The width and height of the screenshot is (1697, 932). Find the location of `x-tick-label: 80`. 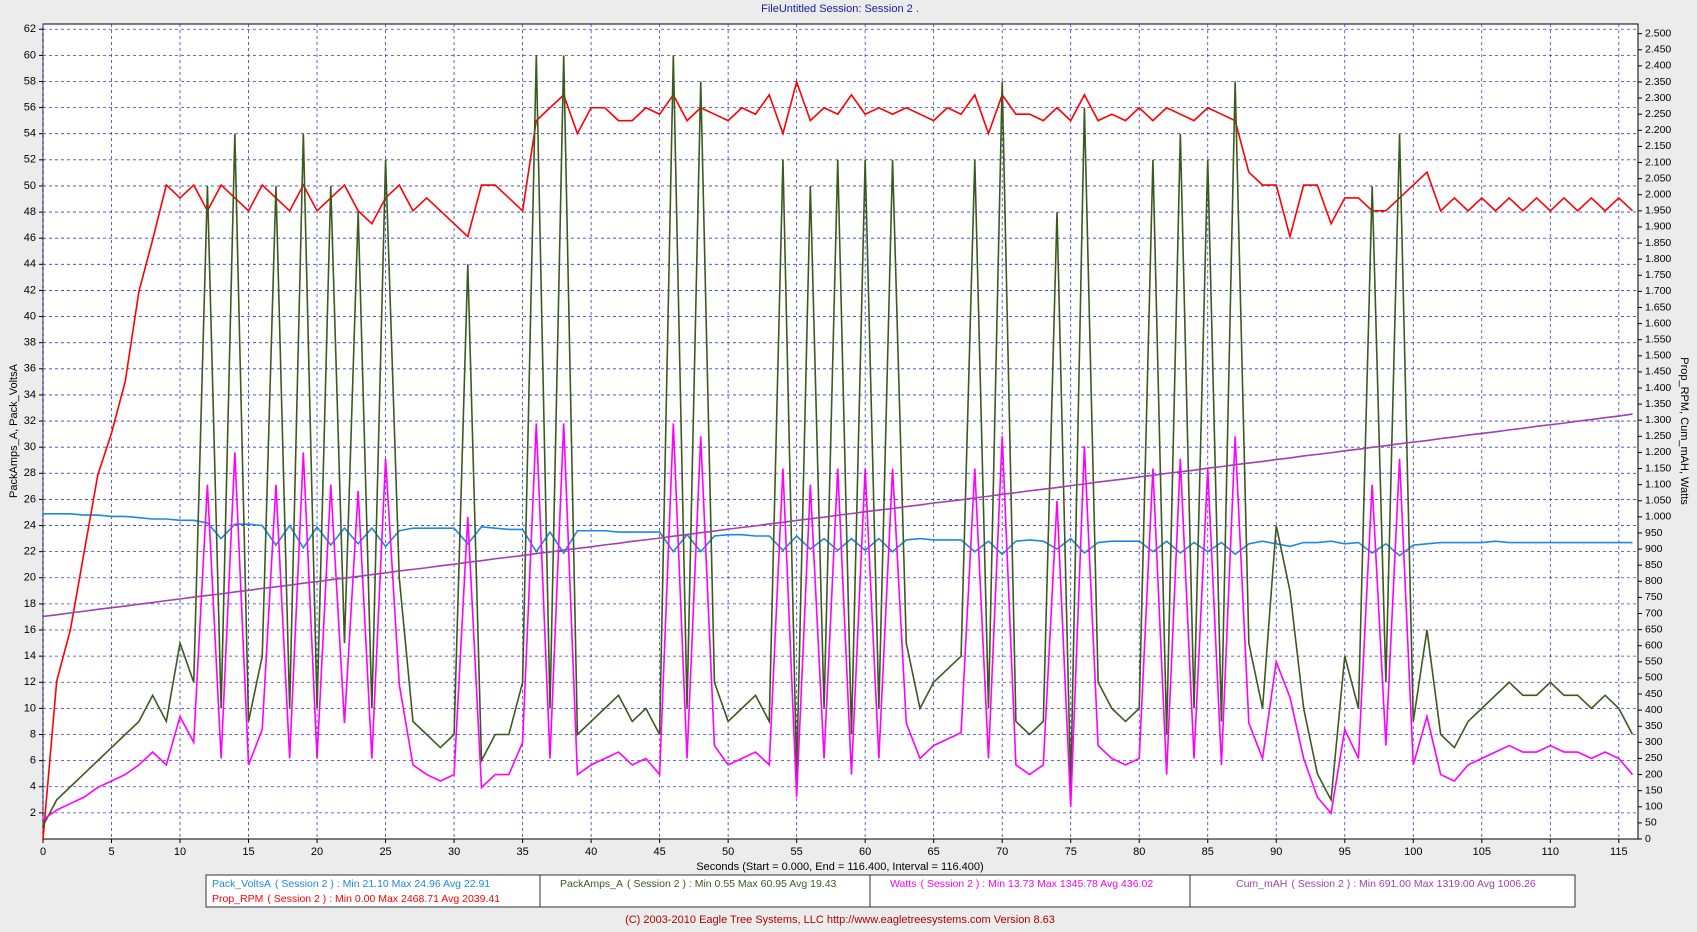

x-tick-label: 80 is located at coordinates (1139, 852).